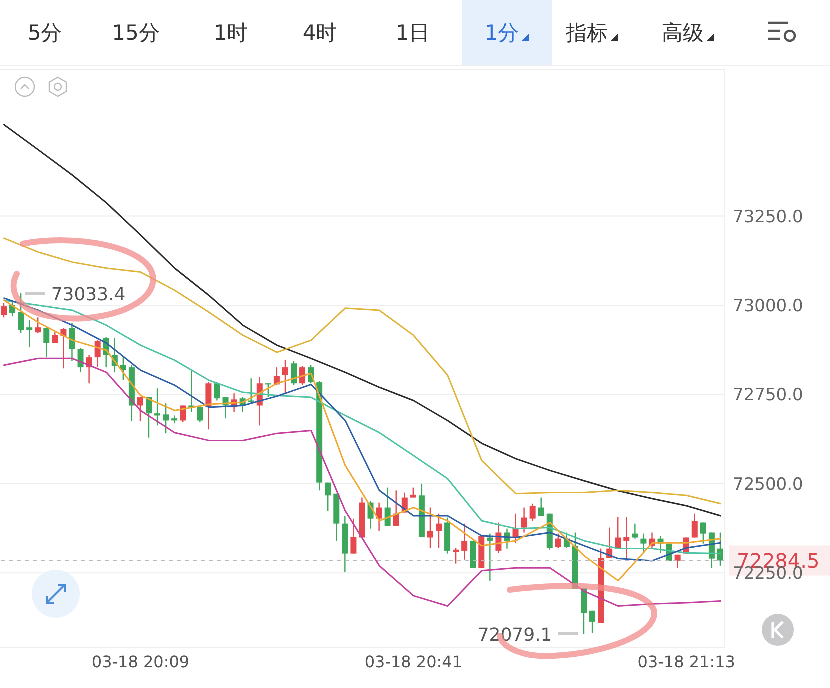 The height and width of the screenshot is (688, 830). What do you see at coordinates (502, 33) in the screenshot?
I see `text: 1分` at bounding box center [502, 33].